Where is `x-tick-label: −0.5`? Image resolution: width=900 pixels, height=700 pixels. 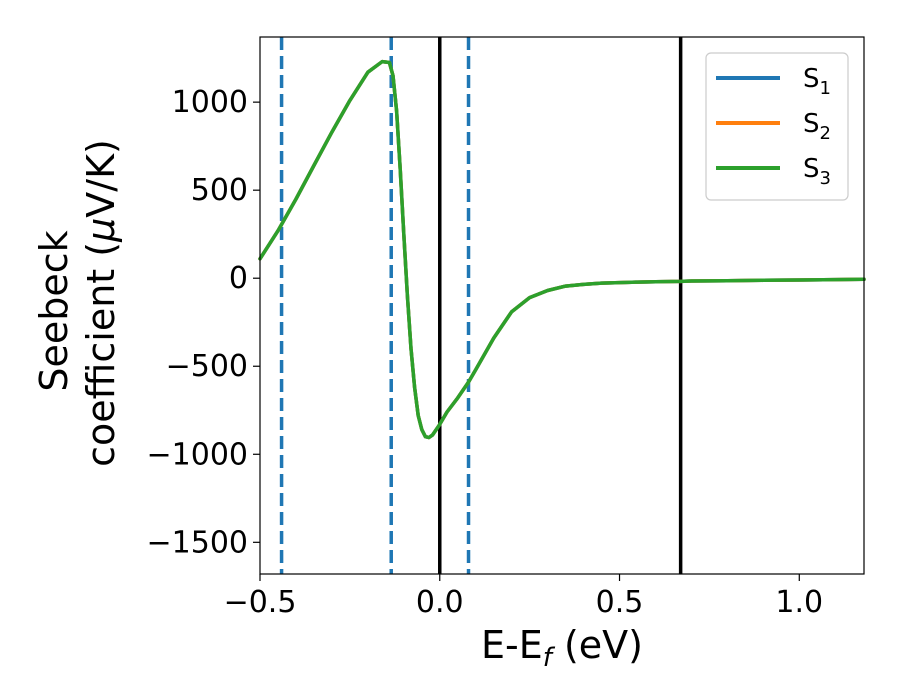
x-tick-label: −0.5 is located at coordinates (260, 602).